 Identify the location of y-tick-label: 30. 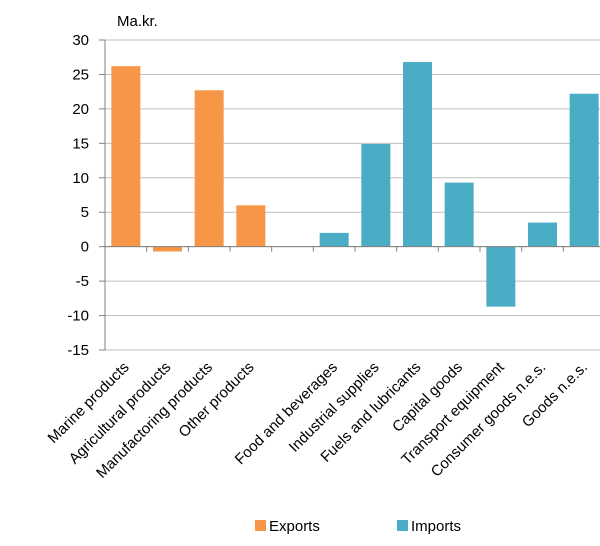
(80, 40).